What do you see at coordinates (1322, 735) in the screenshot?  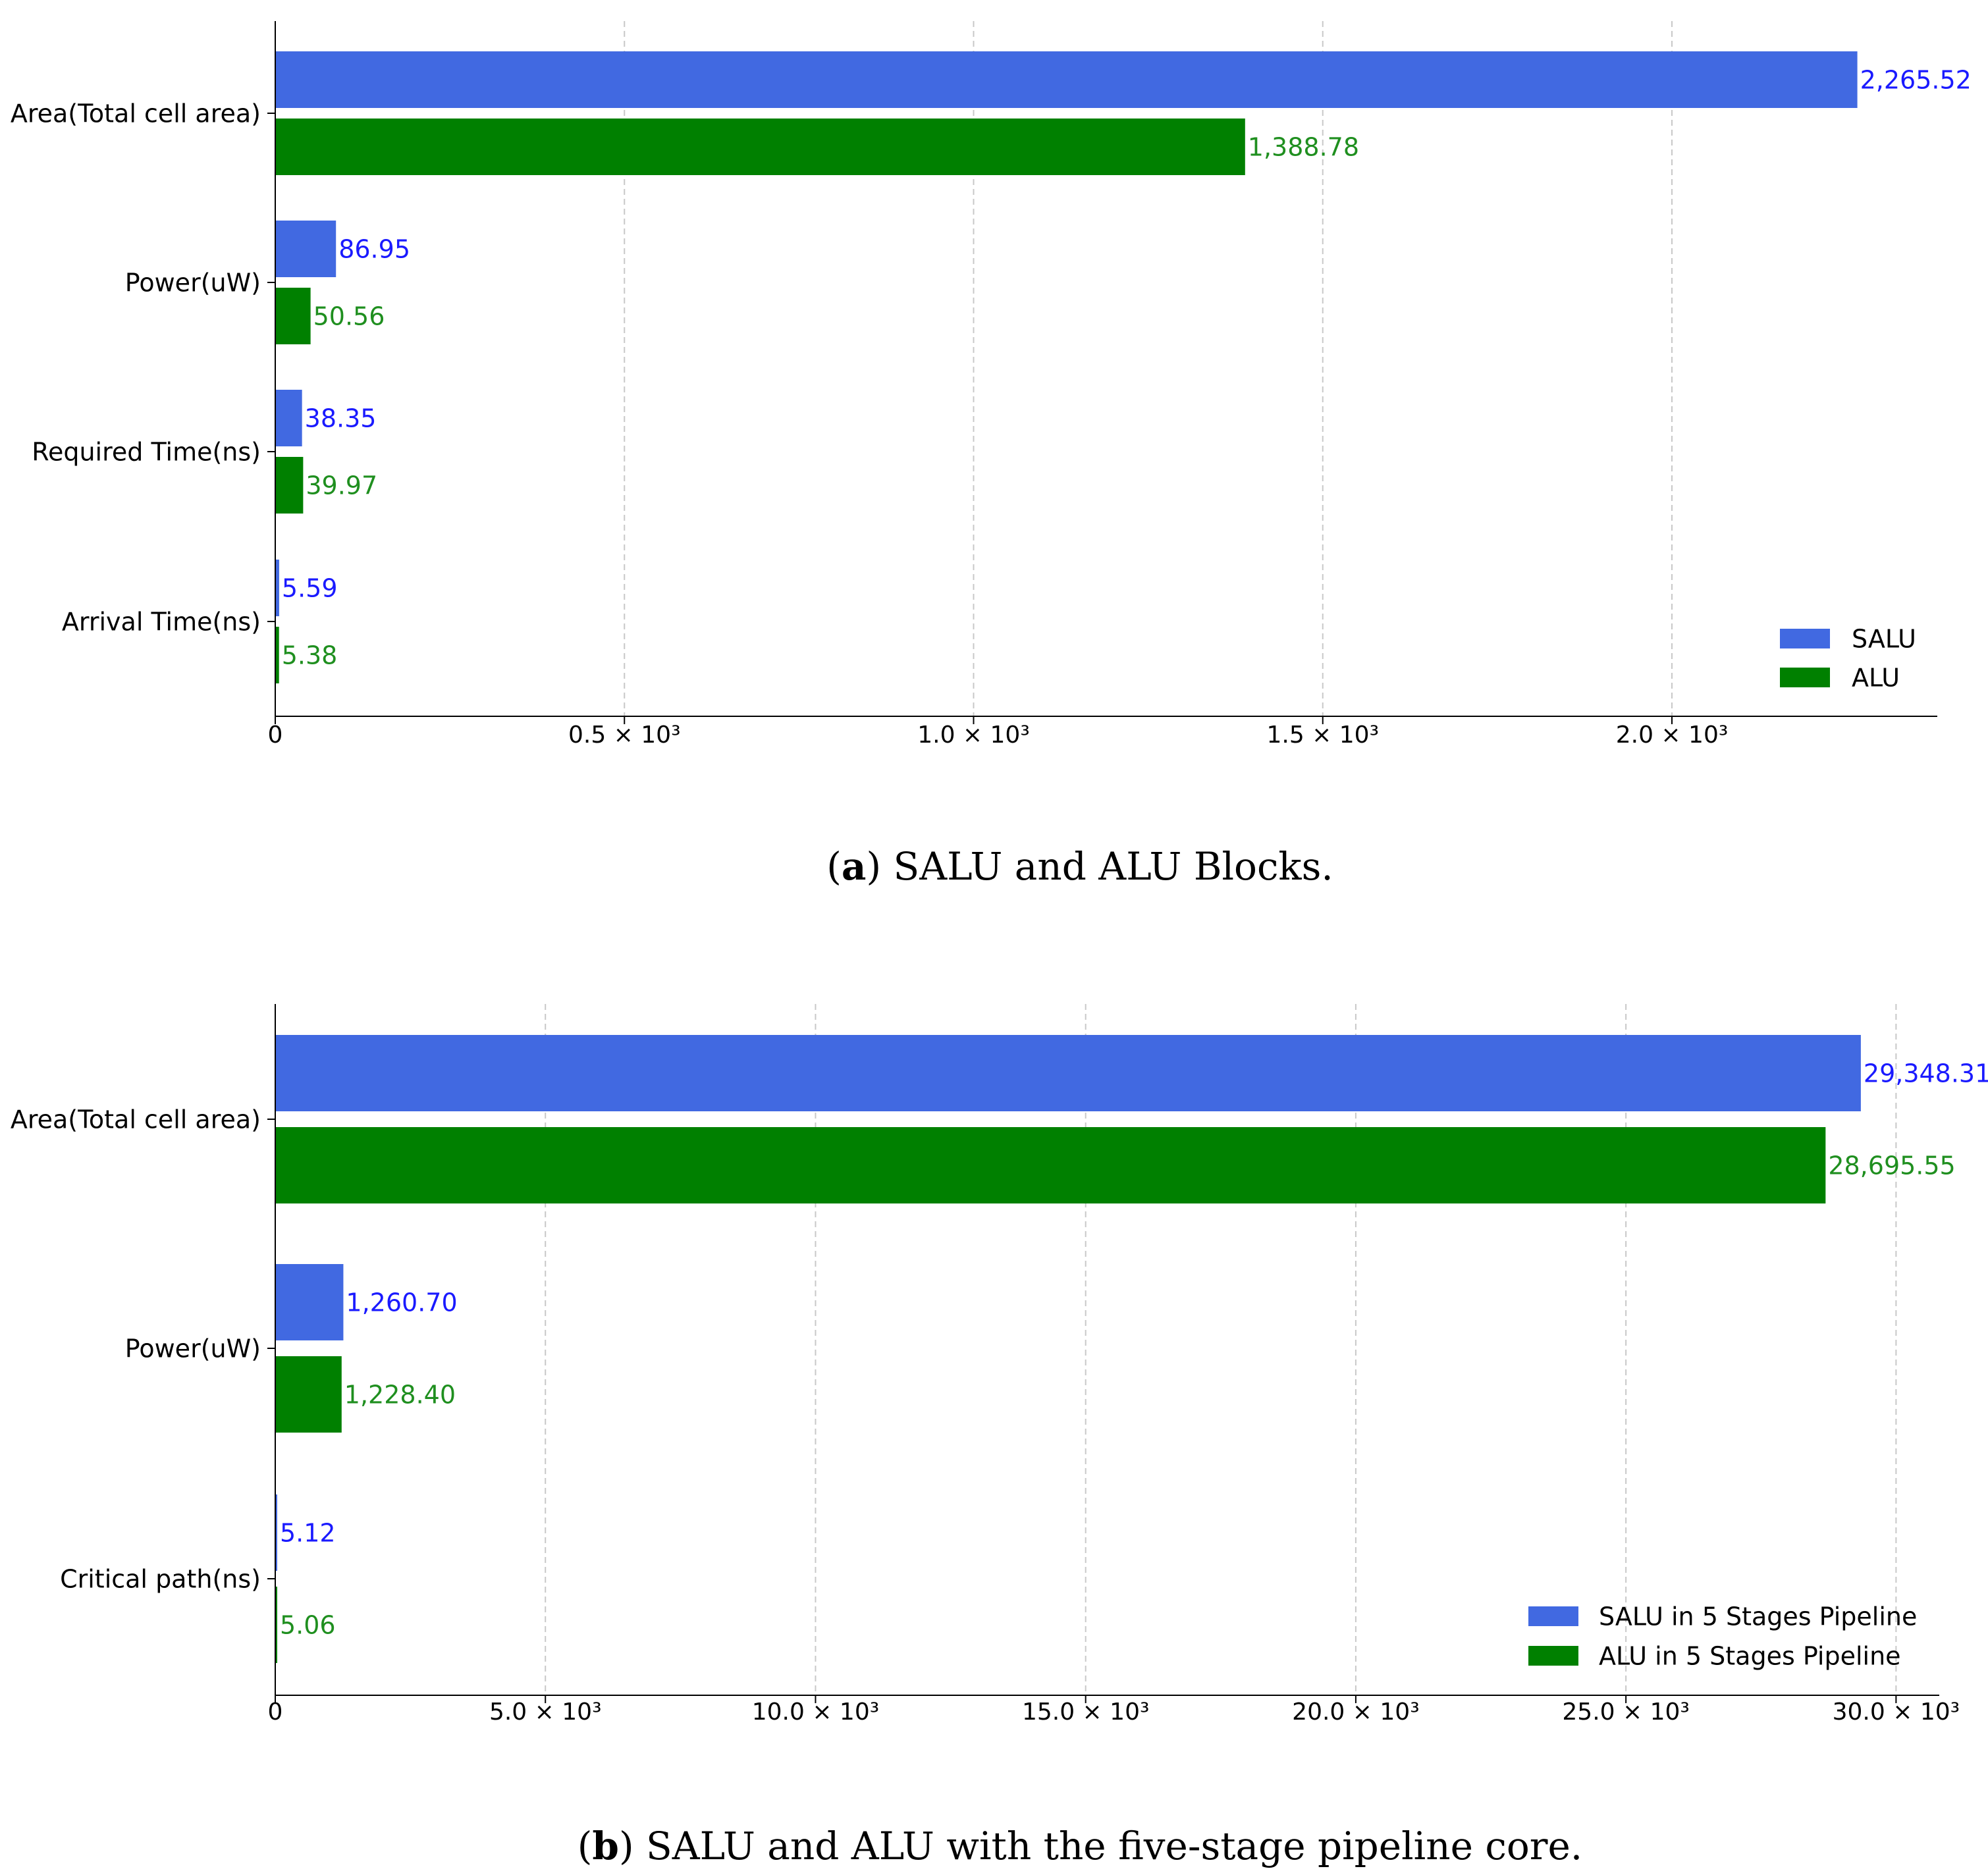 I see `chart-a-xtick-label: 1.5 × 10³` at bounding box center [1322, 735].